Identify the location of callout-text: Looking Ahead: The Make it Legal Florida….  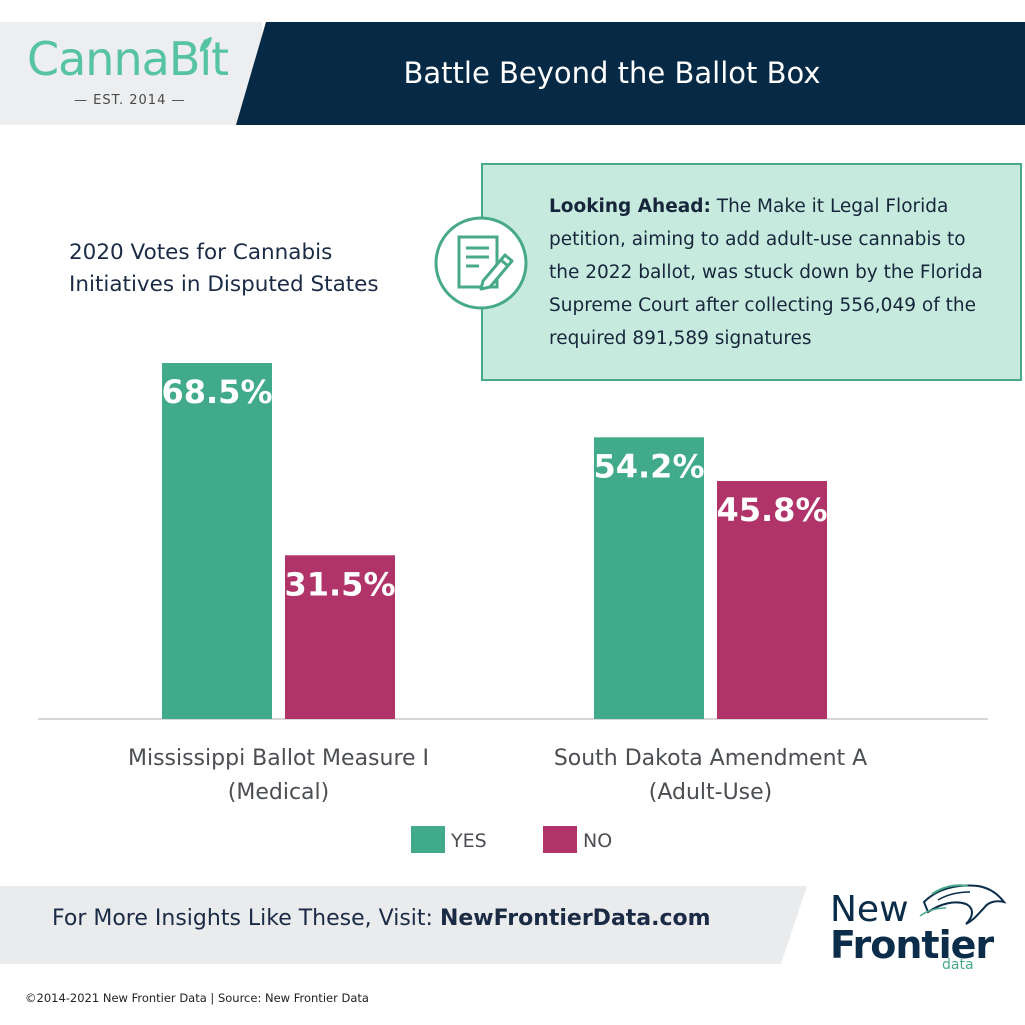
(769, 272).